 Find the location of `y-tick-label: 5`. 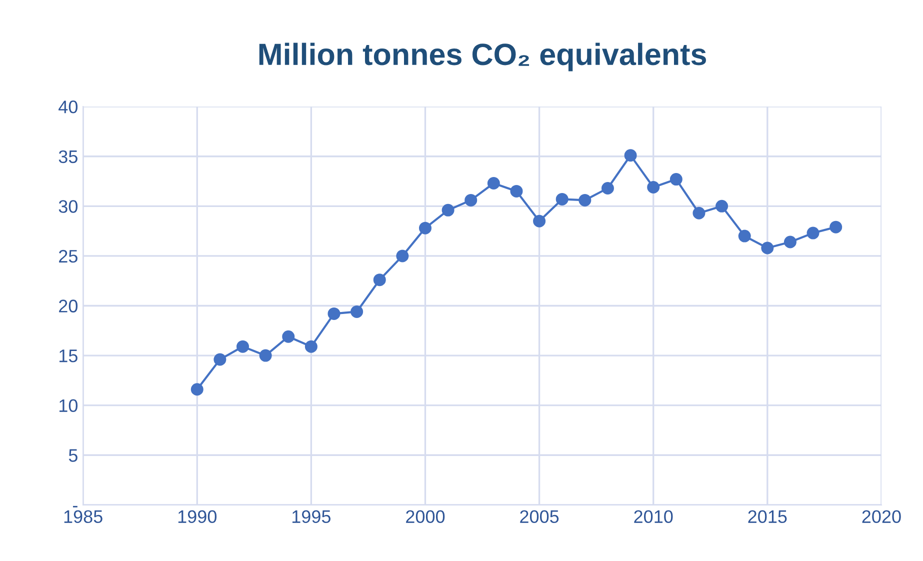

y-tick-label: 5 is located at coordinates (73, 455).